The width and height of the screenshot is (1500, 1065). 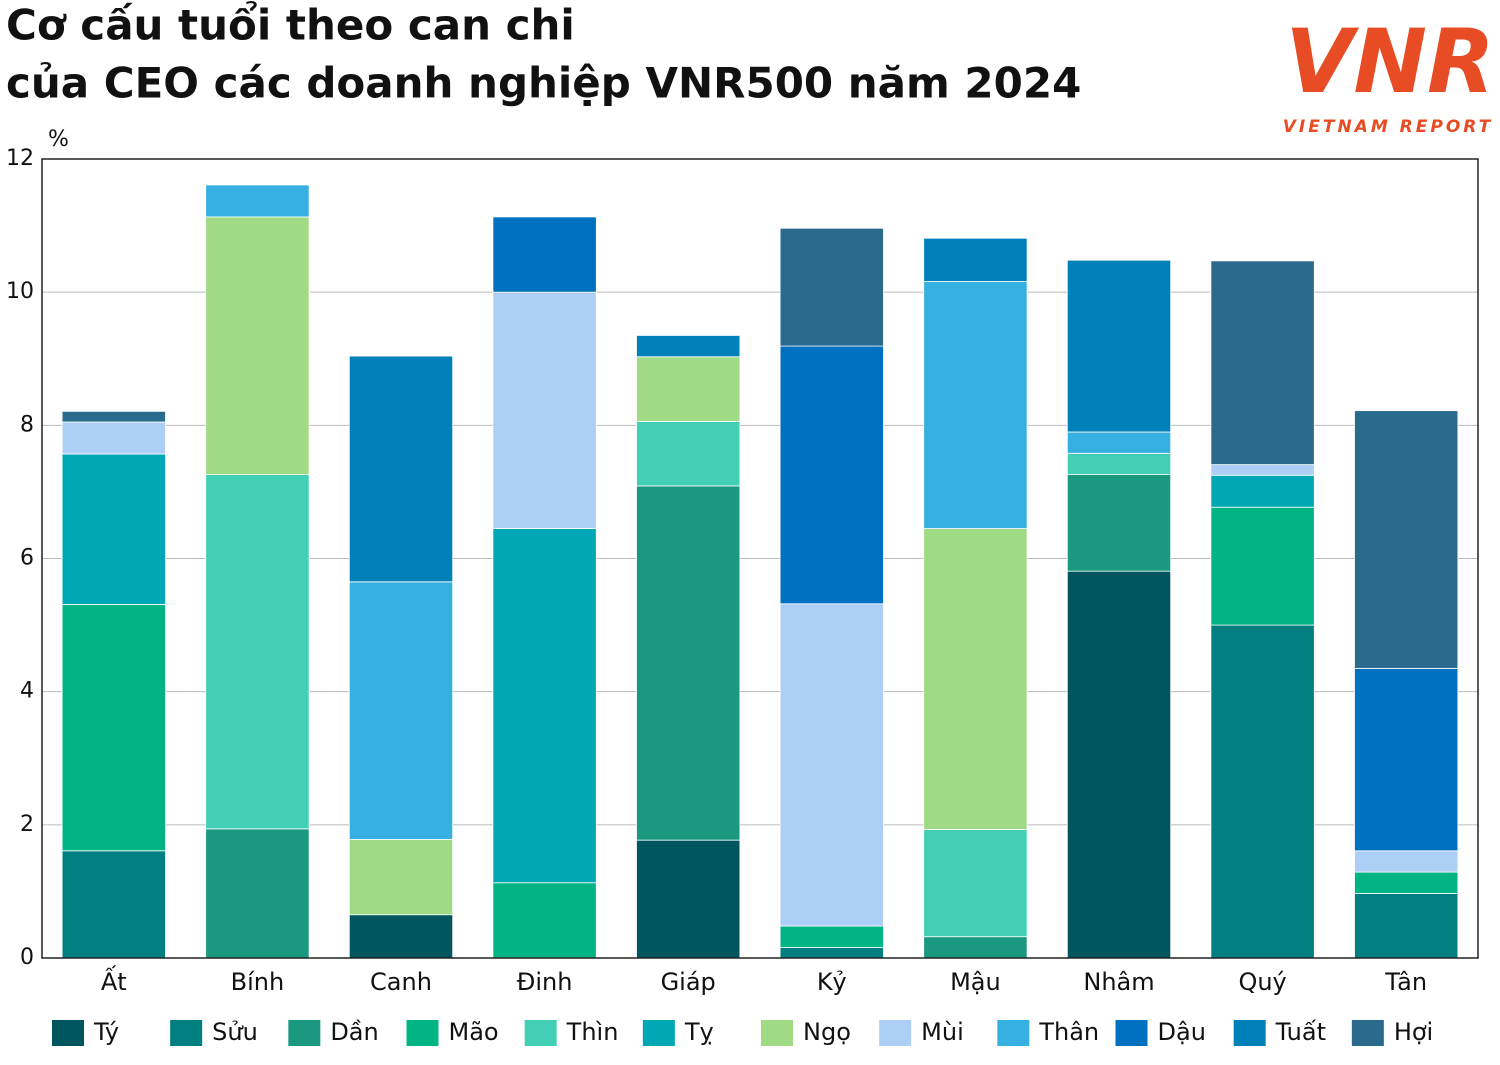 What do you see at coordinates (58, 139) in the screenshot?
I see `y-unit: %` at bounding box center [58, 139].